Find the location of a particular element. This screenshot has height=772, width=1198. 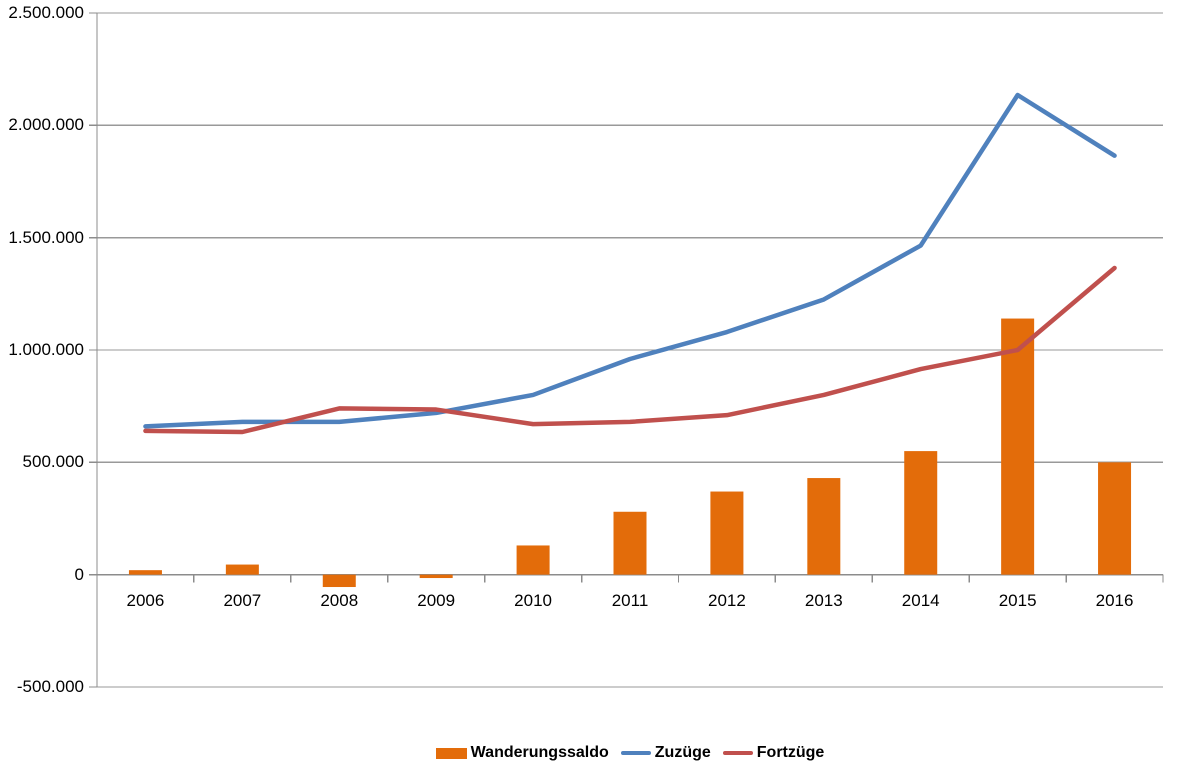

y-axis-tick-label: 2.000.000 is located at coordinates (46, 125).